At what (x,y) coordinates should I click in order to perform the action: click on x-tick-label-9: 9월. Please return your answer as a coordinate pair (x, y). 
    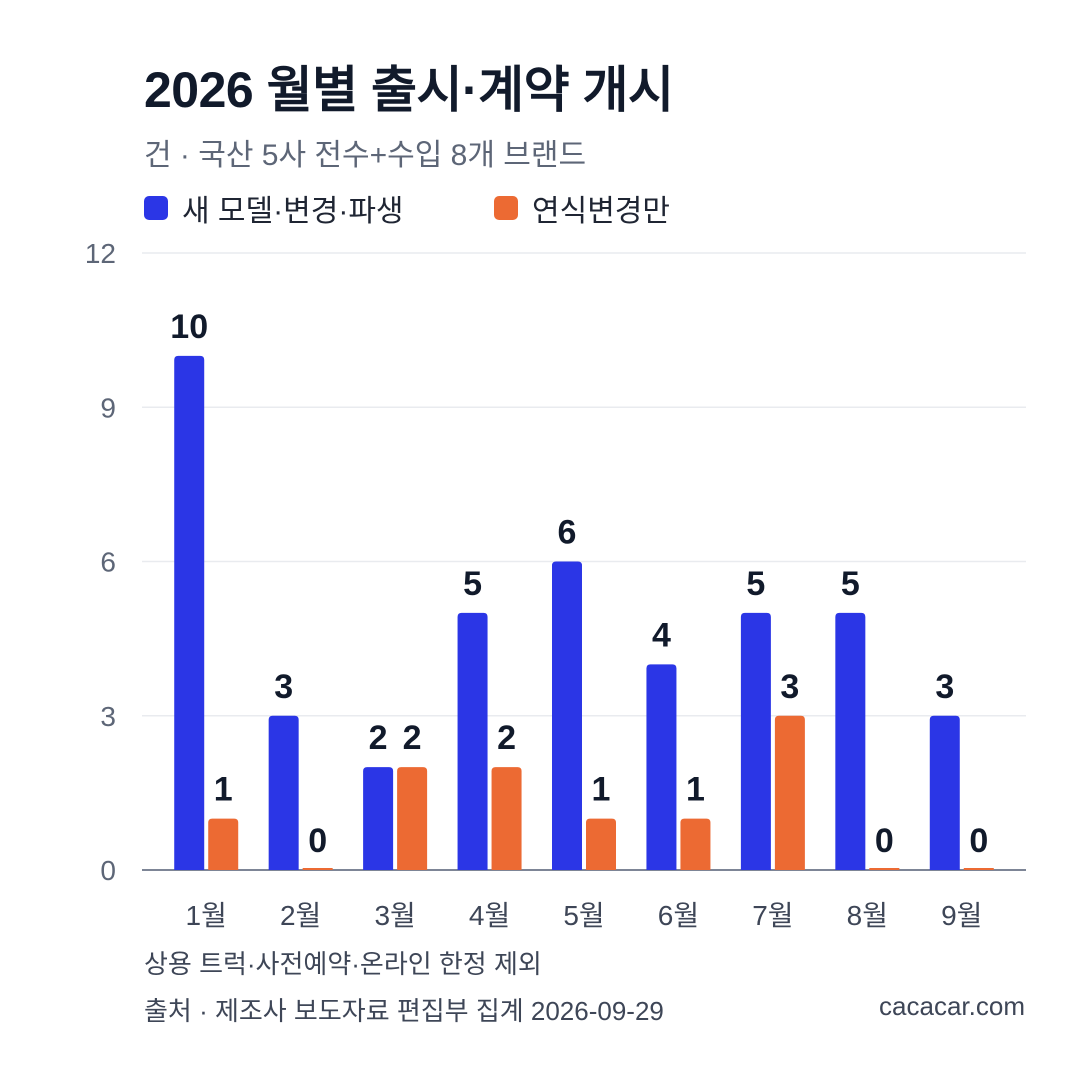
    Looking at the image, I should click on (961, 915).